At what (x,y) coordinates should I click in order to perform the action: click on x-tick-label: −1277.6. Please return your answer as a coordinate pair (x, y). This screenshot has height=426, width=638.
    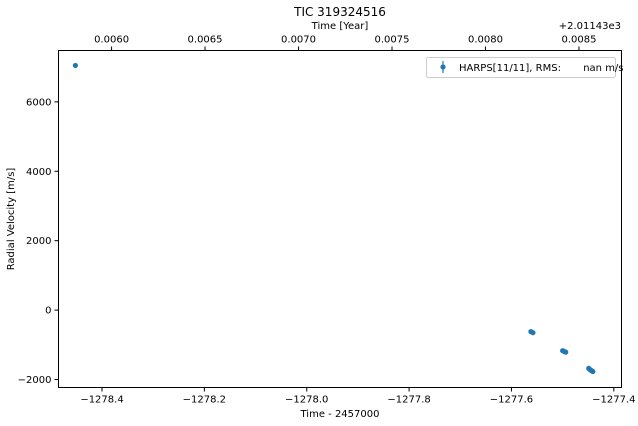
    Looking at the image, I should click on (511, 400).